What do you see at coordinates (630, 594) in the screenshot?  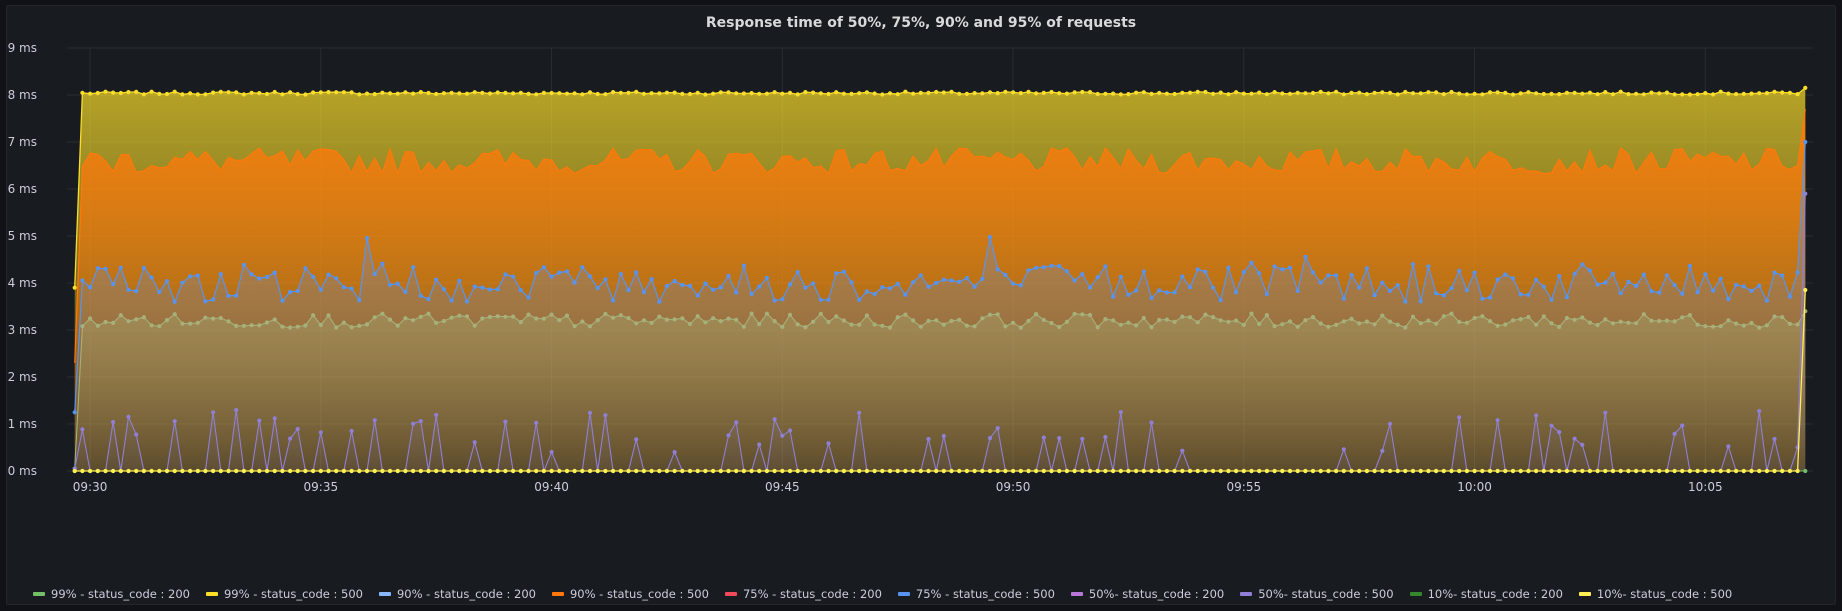 I see `legend-item: 90% - status_code : 500` at bounding box center [630, 594].